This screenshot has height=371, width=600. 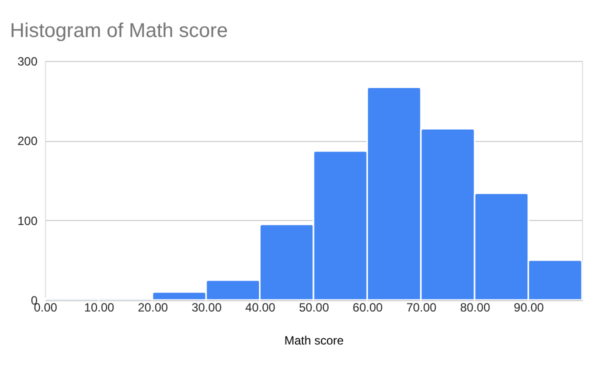 I want to click on x-axis-title: Math score, so click(x=314, y=341).